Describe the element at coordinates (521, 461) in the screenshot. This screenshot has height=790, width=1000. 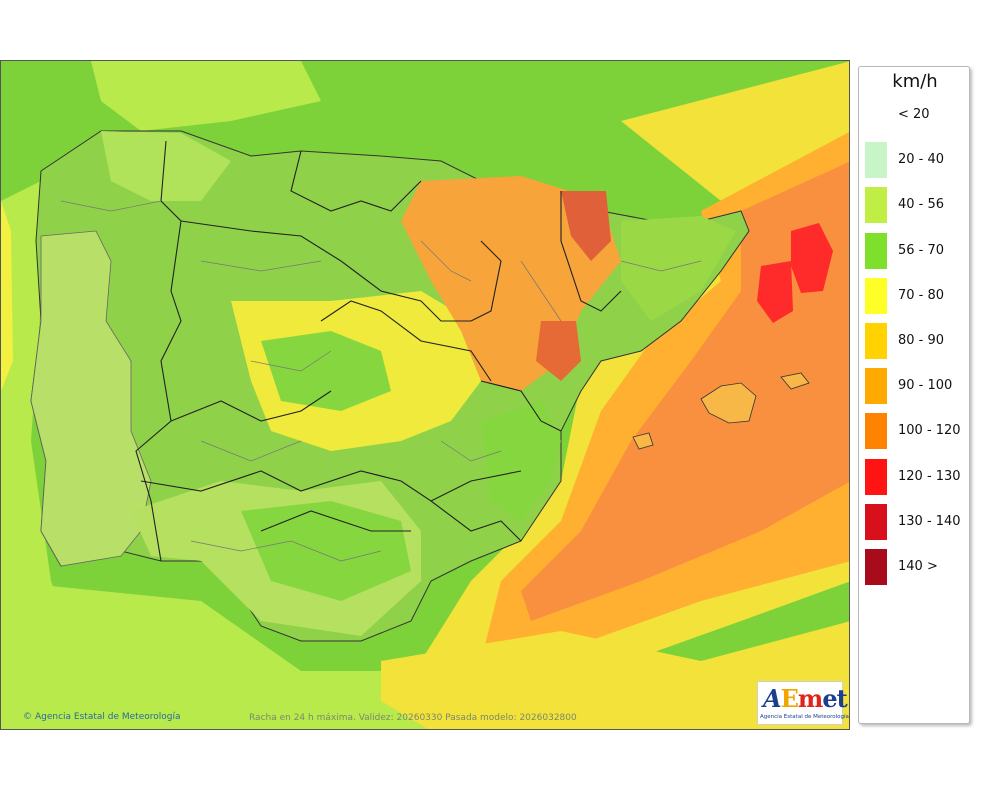
I see `valencia-green` at that location.